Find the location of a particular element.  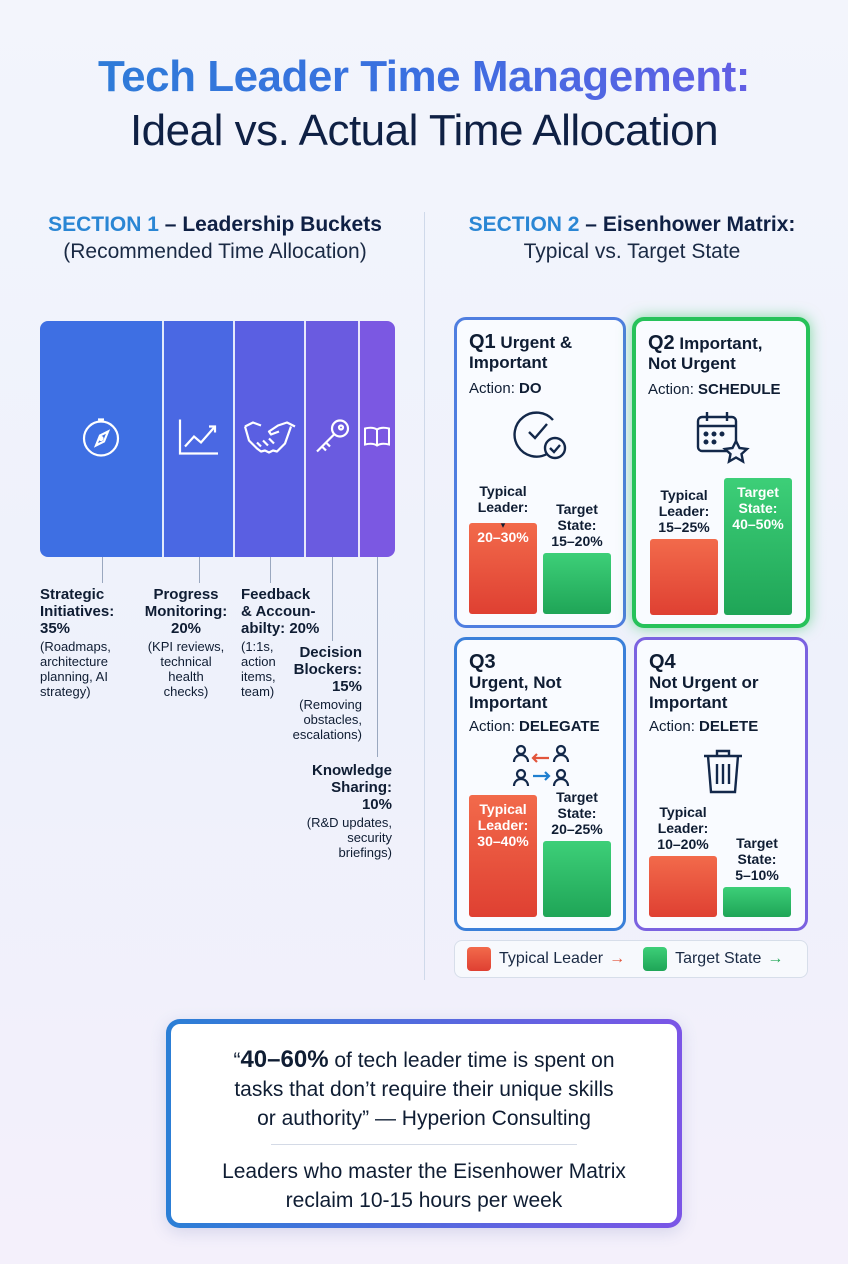

quote-line3: or authority” — Hyperion Consulting is located at coordinates (424, 1118).